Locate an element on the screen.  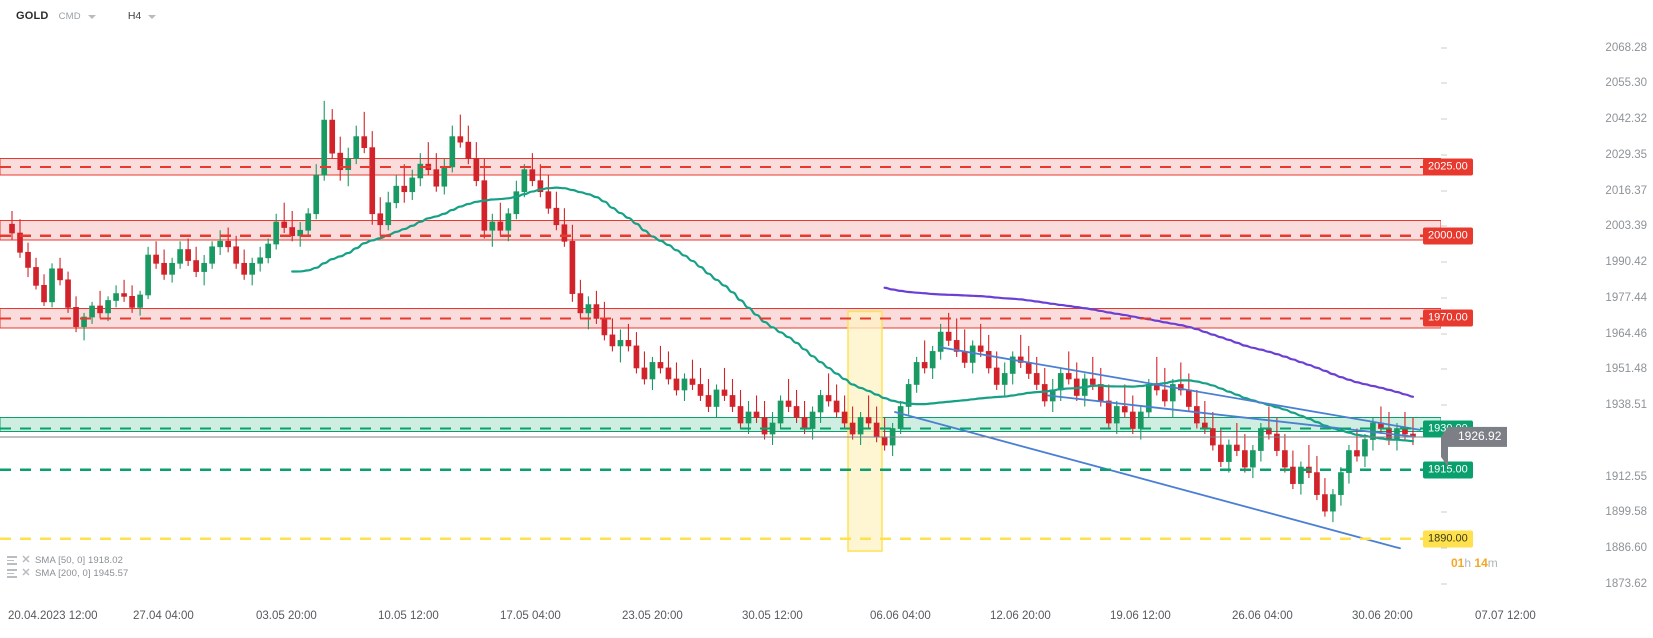
time-axis-tick: 06.06 04:00 is located at coordinates (900, 616).